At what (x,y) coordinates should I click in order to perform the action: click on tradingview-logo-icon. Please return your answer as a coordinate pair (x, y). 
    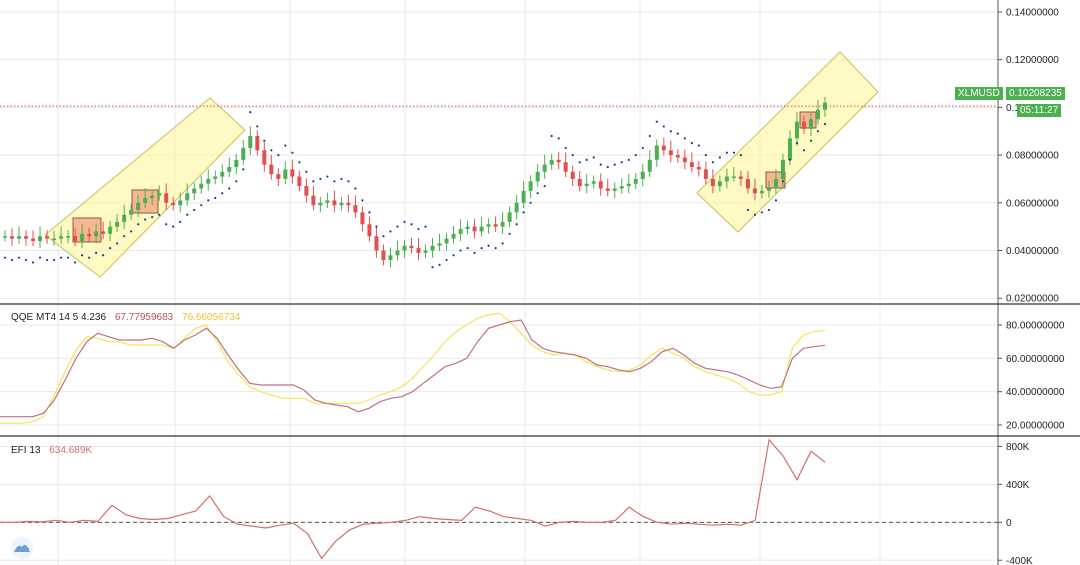
    Looking at the image, I should click on (22, 548).